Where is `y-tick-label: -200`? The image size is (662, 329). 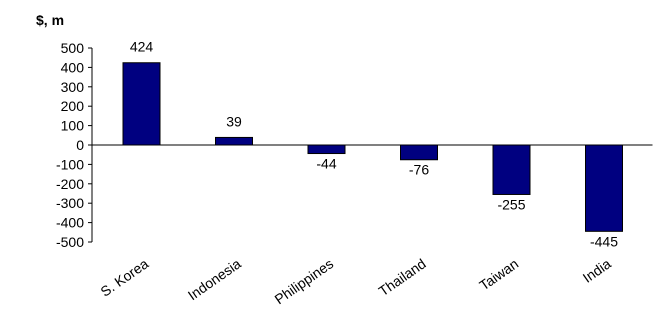
y-tick-label: -200 is located at coordinates (70, 184).